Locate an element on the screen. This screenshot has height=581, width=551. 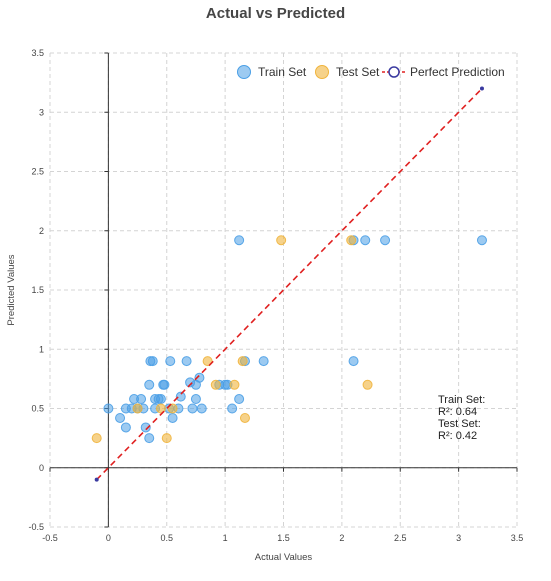
y-tick-label: 3.5 is located at coordinates (37, 53).